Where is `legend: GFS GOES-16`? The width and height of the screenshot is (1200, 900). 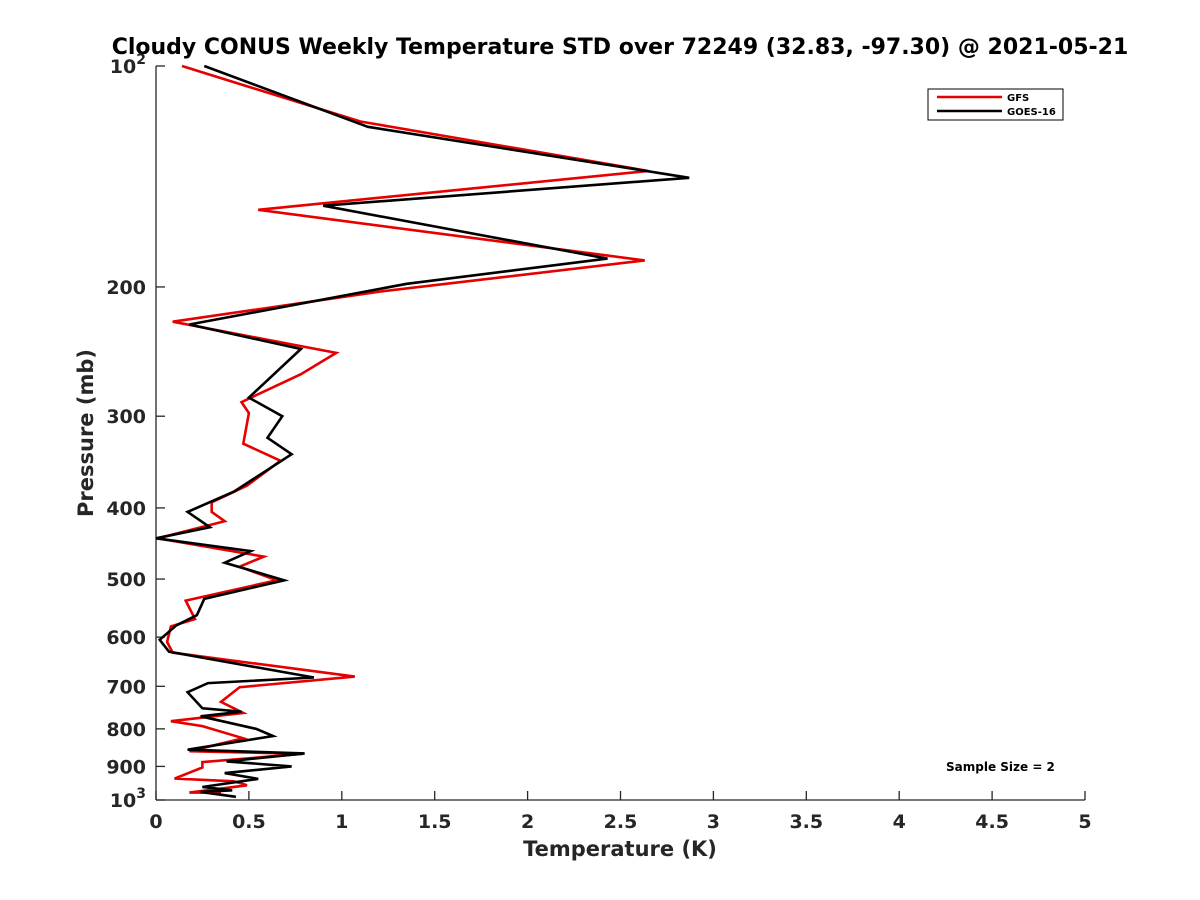
legend: GFS GOES-16 is located at coordinates (995, 104).